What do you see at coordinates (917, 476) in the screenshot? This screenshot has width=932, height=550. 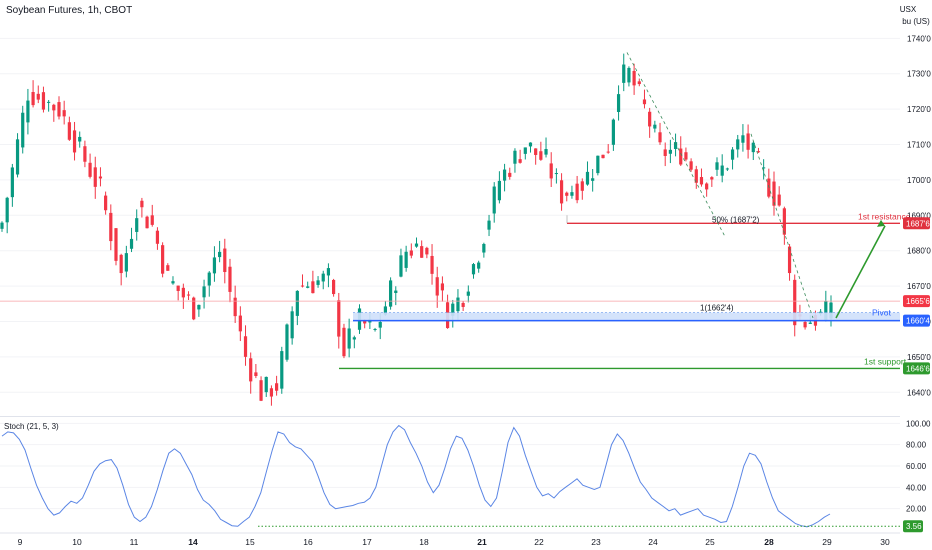 I see `stoch-axis: 20.00 40.00 60.00 80.00 100.00 3.56` at bounding box center [917, 476].